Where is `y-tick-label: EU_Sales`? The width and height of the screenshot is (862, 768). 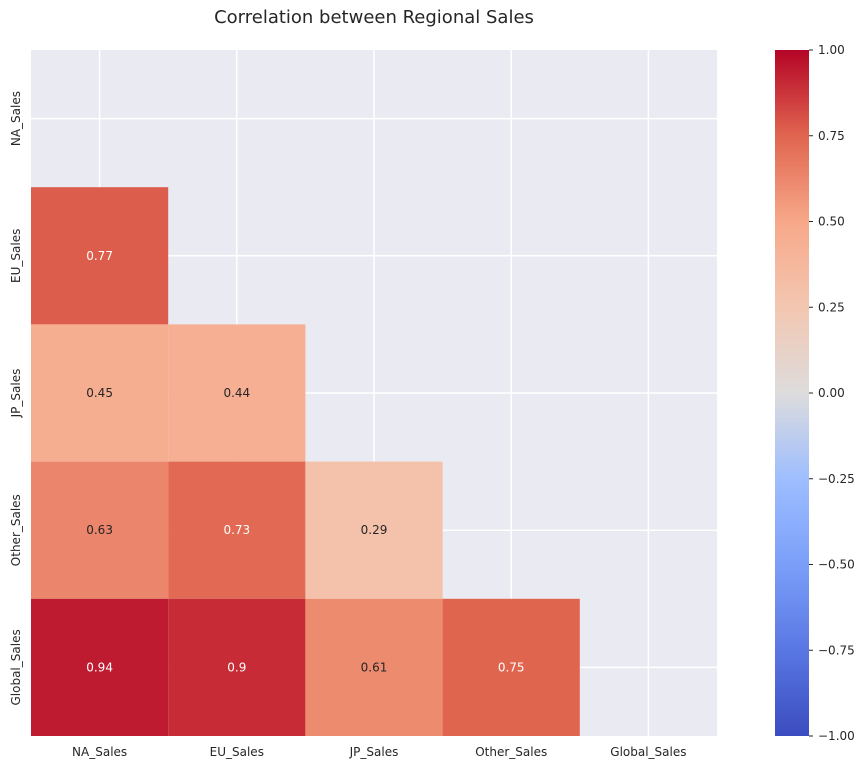 y-tick-label: EU_Sales is located at coordinates (16, 256).